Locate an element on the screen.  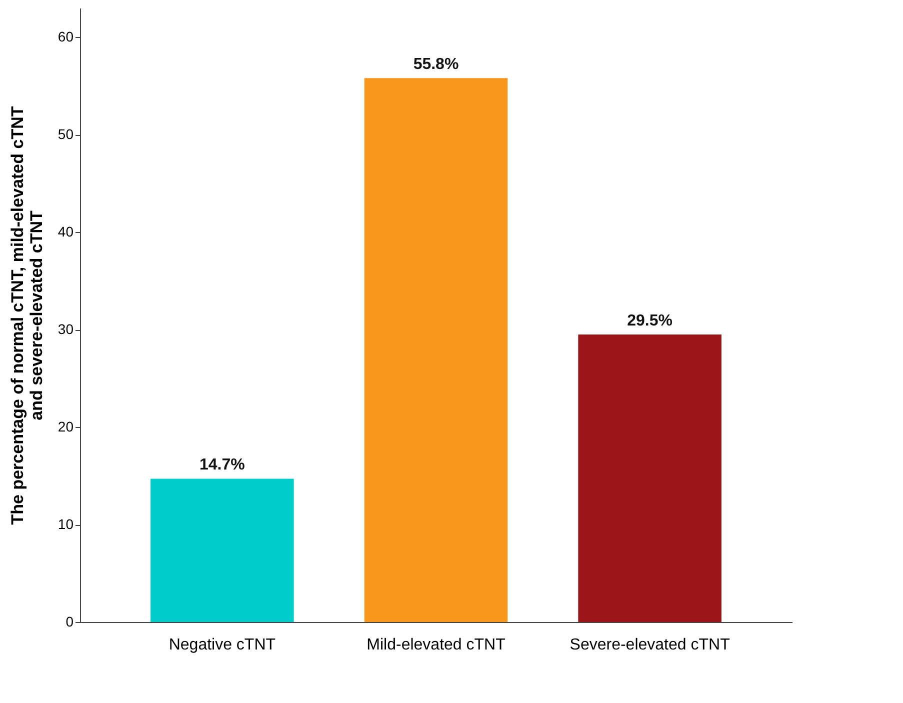
y-tick-label: 40 is located at coordinates (66, 232).